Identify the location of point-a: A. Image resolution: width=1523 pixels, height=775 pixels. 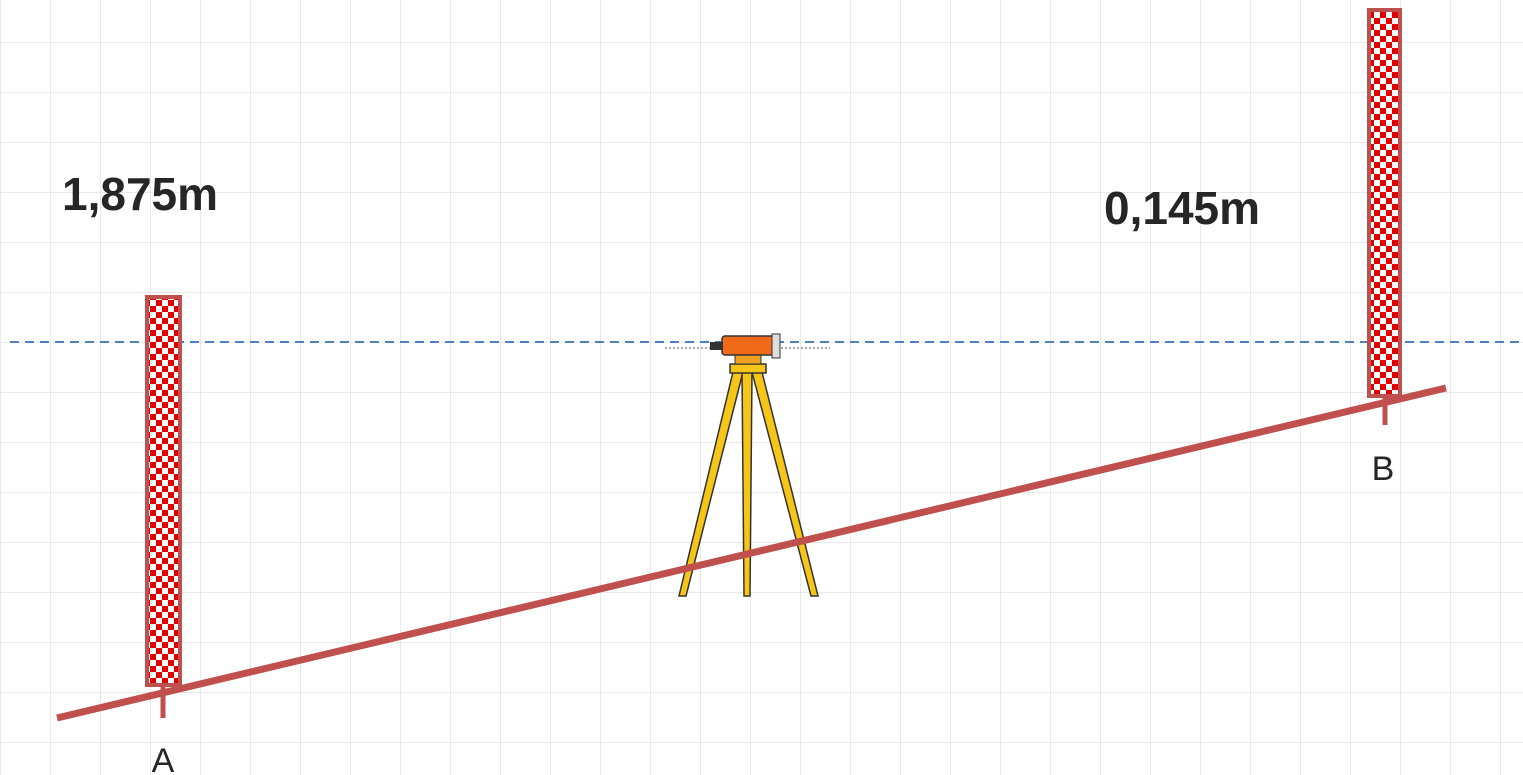
(163, 758).